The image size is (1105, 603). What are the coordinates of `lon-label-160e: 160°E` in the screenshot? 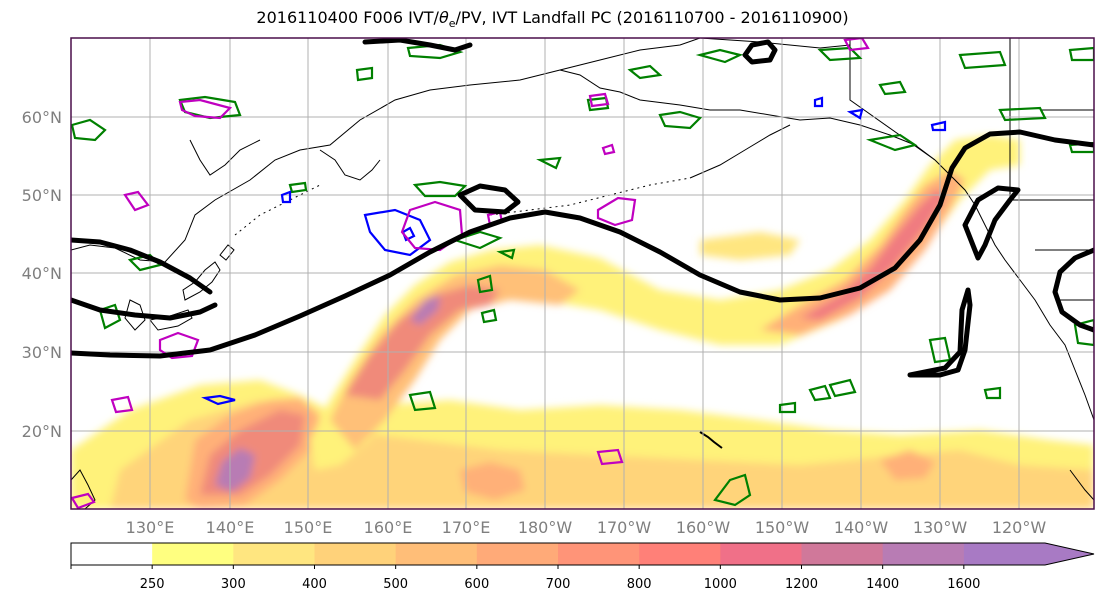 It's located at (388, 527).